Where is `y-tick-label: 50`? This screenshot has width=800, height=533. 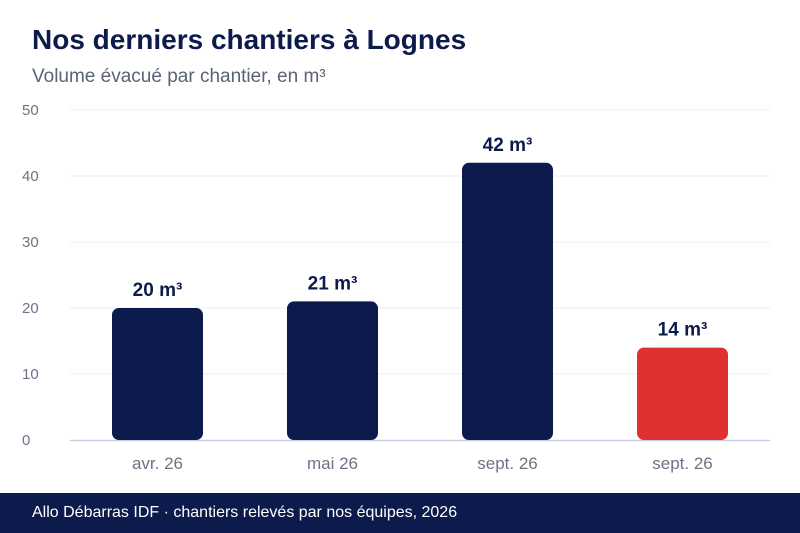
y-tick-label: 50 is located at coordinates (30, 110).